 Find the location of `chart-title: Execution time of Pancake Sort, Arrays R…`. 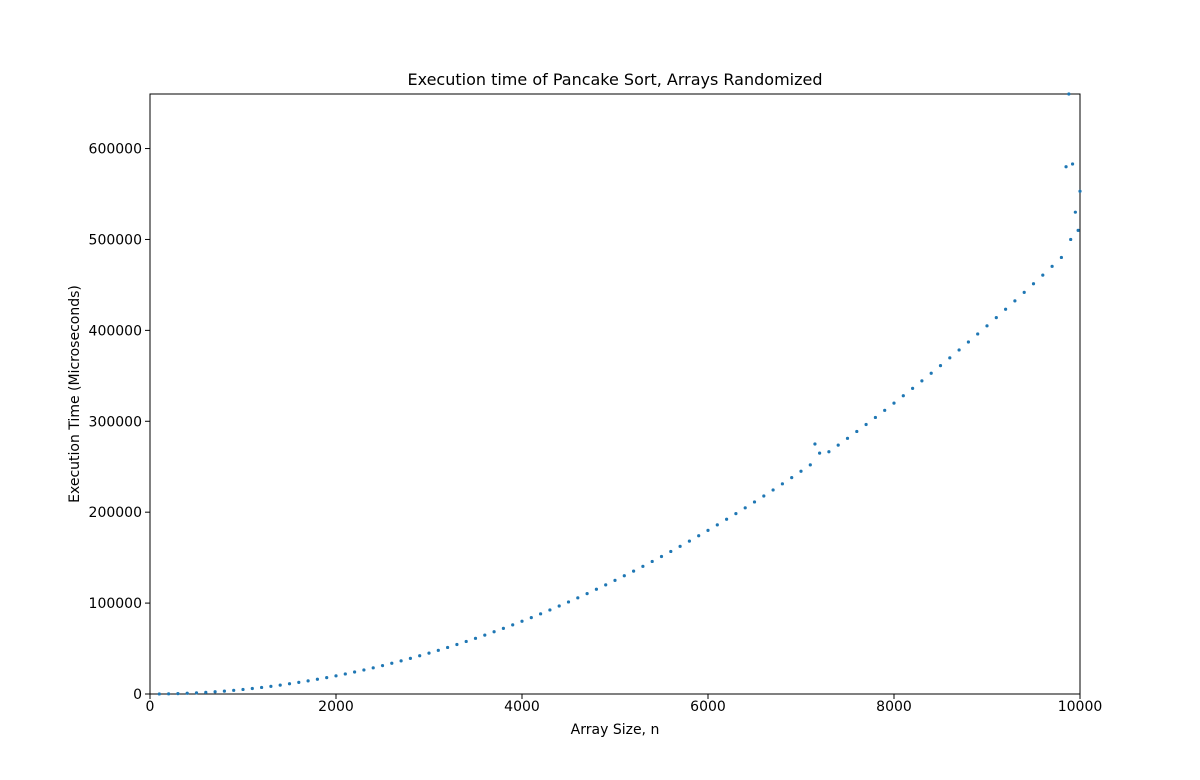

chart-title: Execution time of Pancake Sort, Arrays R… is located at coordinates (614, 79).